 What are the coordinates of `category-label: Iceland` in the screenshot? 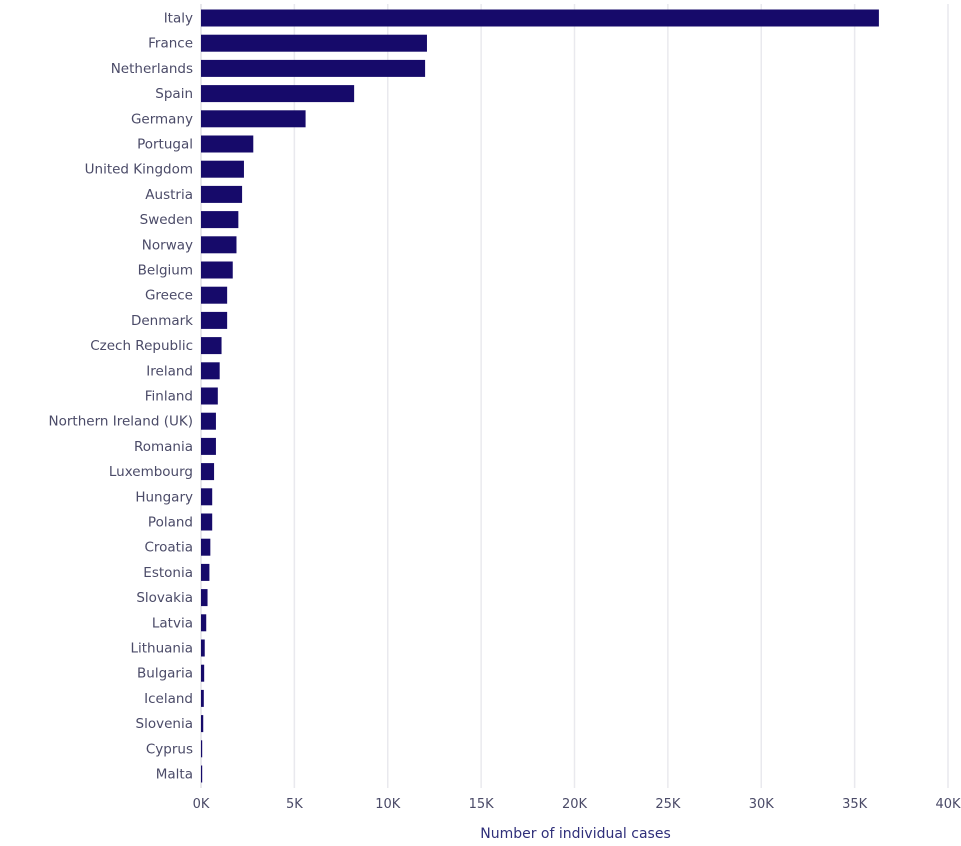 It's located at (168, 699).